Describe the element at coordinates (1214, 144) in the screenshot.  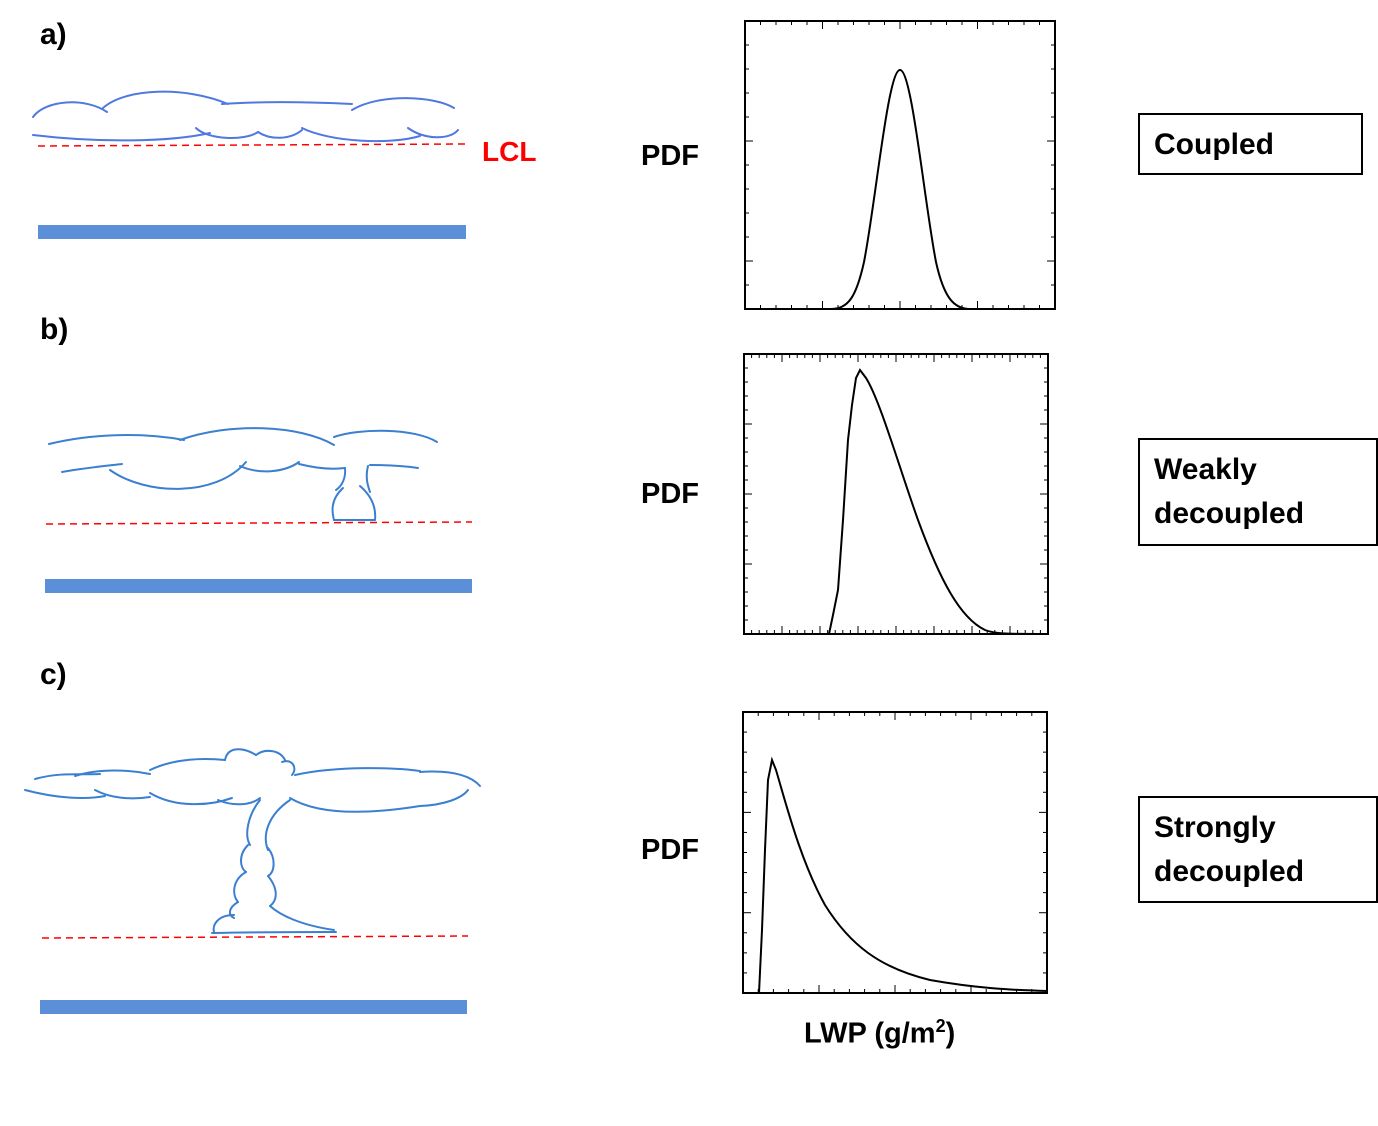
I see `regime-text-coupled: Coupled` at that location.